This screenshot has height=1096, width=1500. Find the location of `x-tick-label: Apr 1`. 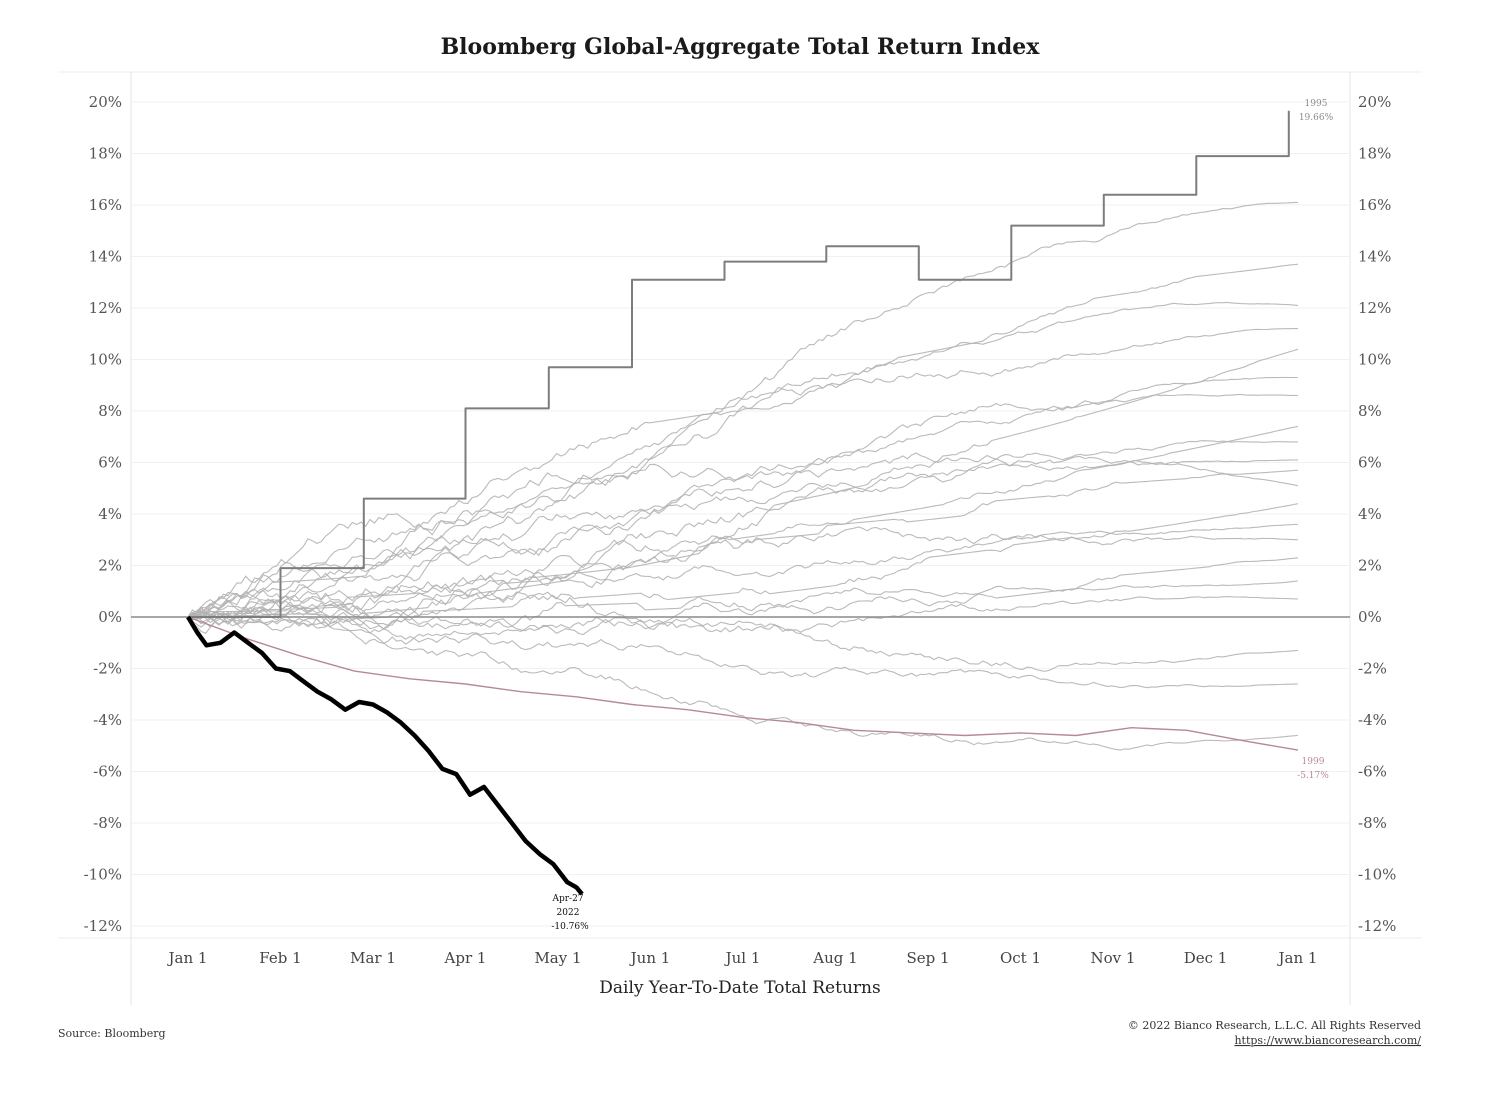

x-tick-label: Apr 1 is located at coordinates (465, 958).